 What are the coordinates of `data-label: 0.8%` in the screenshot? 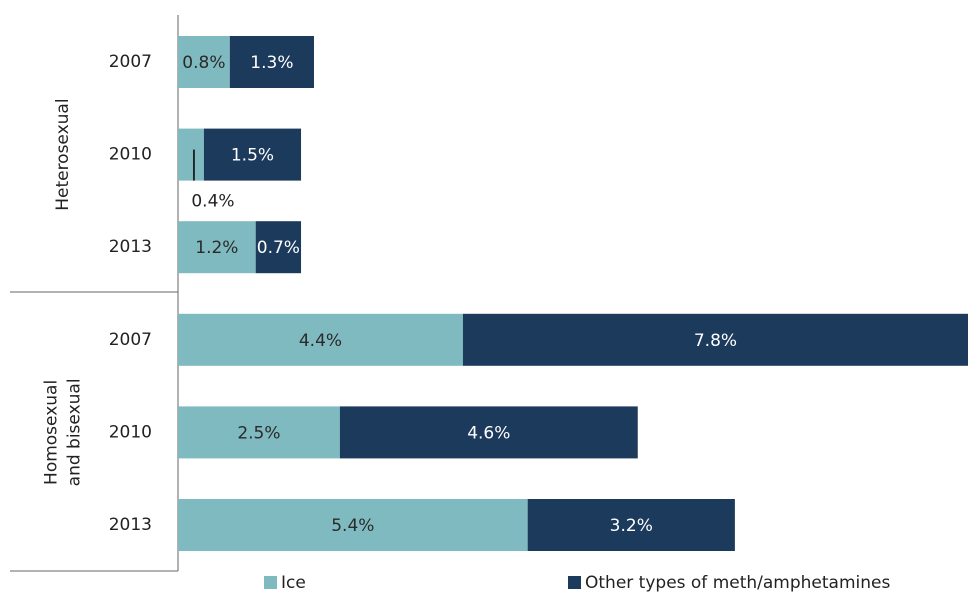 It's located at (203, 63).